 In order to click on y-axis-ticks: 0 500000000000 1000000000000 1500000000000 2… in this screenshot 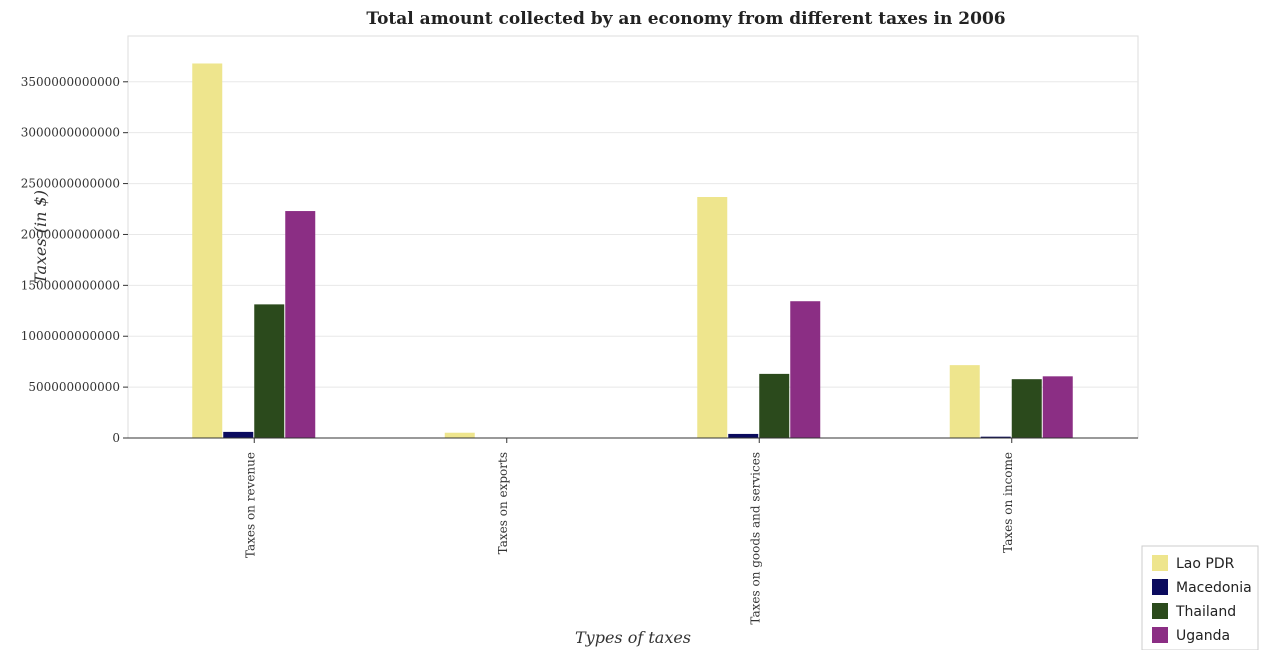, I will do `click(74, 260)`.